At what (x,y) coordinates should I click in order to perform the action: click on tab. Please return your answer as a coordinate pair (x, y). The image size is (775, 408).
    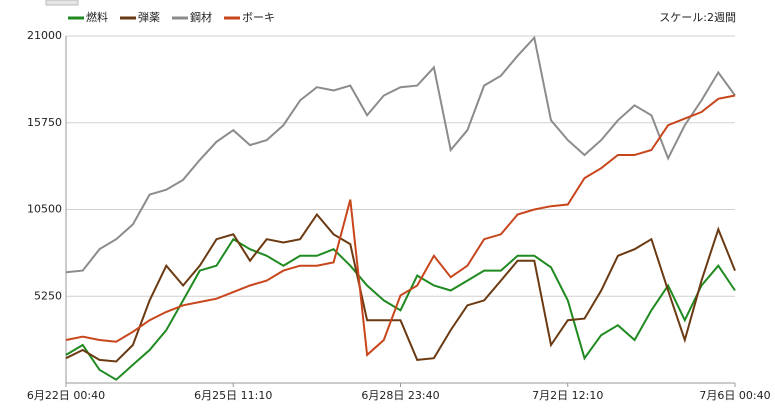
    Looking at the image, I should click on (62, 3).